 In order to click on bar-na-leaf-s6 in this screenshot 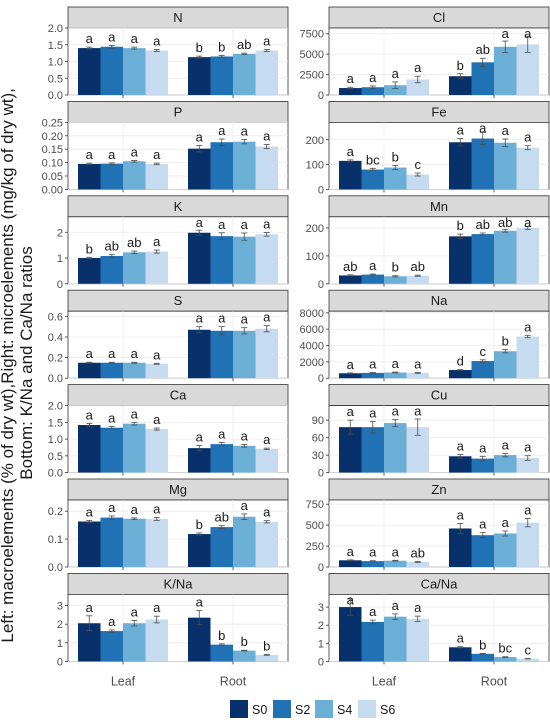, I will do `click(417, 375)`.